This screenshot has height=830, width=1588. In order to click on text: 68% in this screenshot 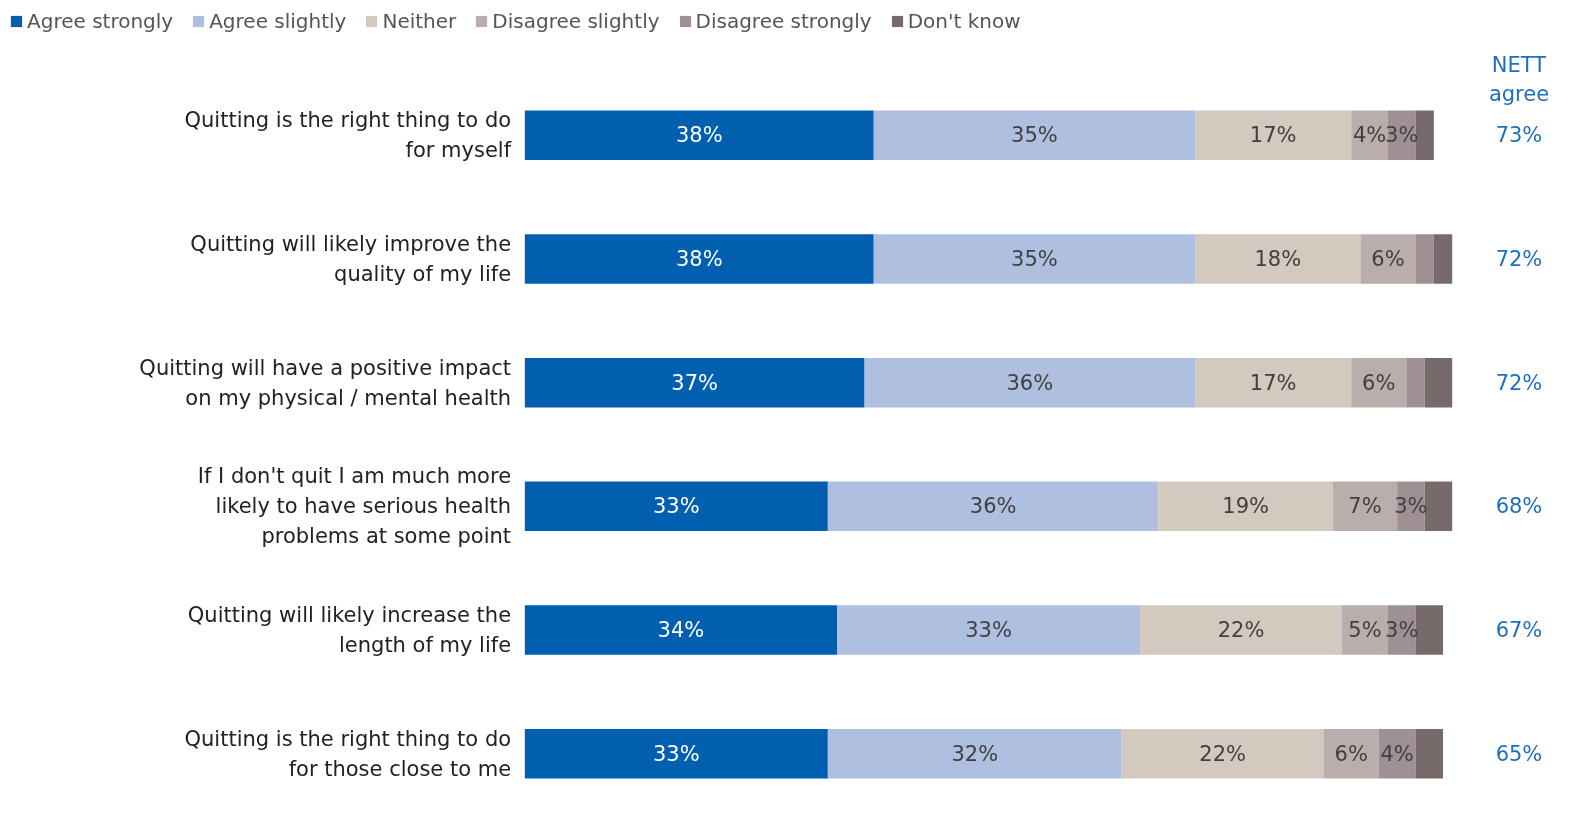, I will do `click(1519, 506)`.